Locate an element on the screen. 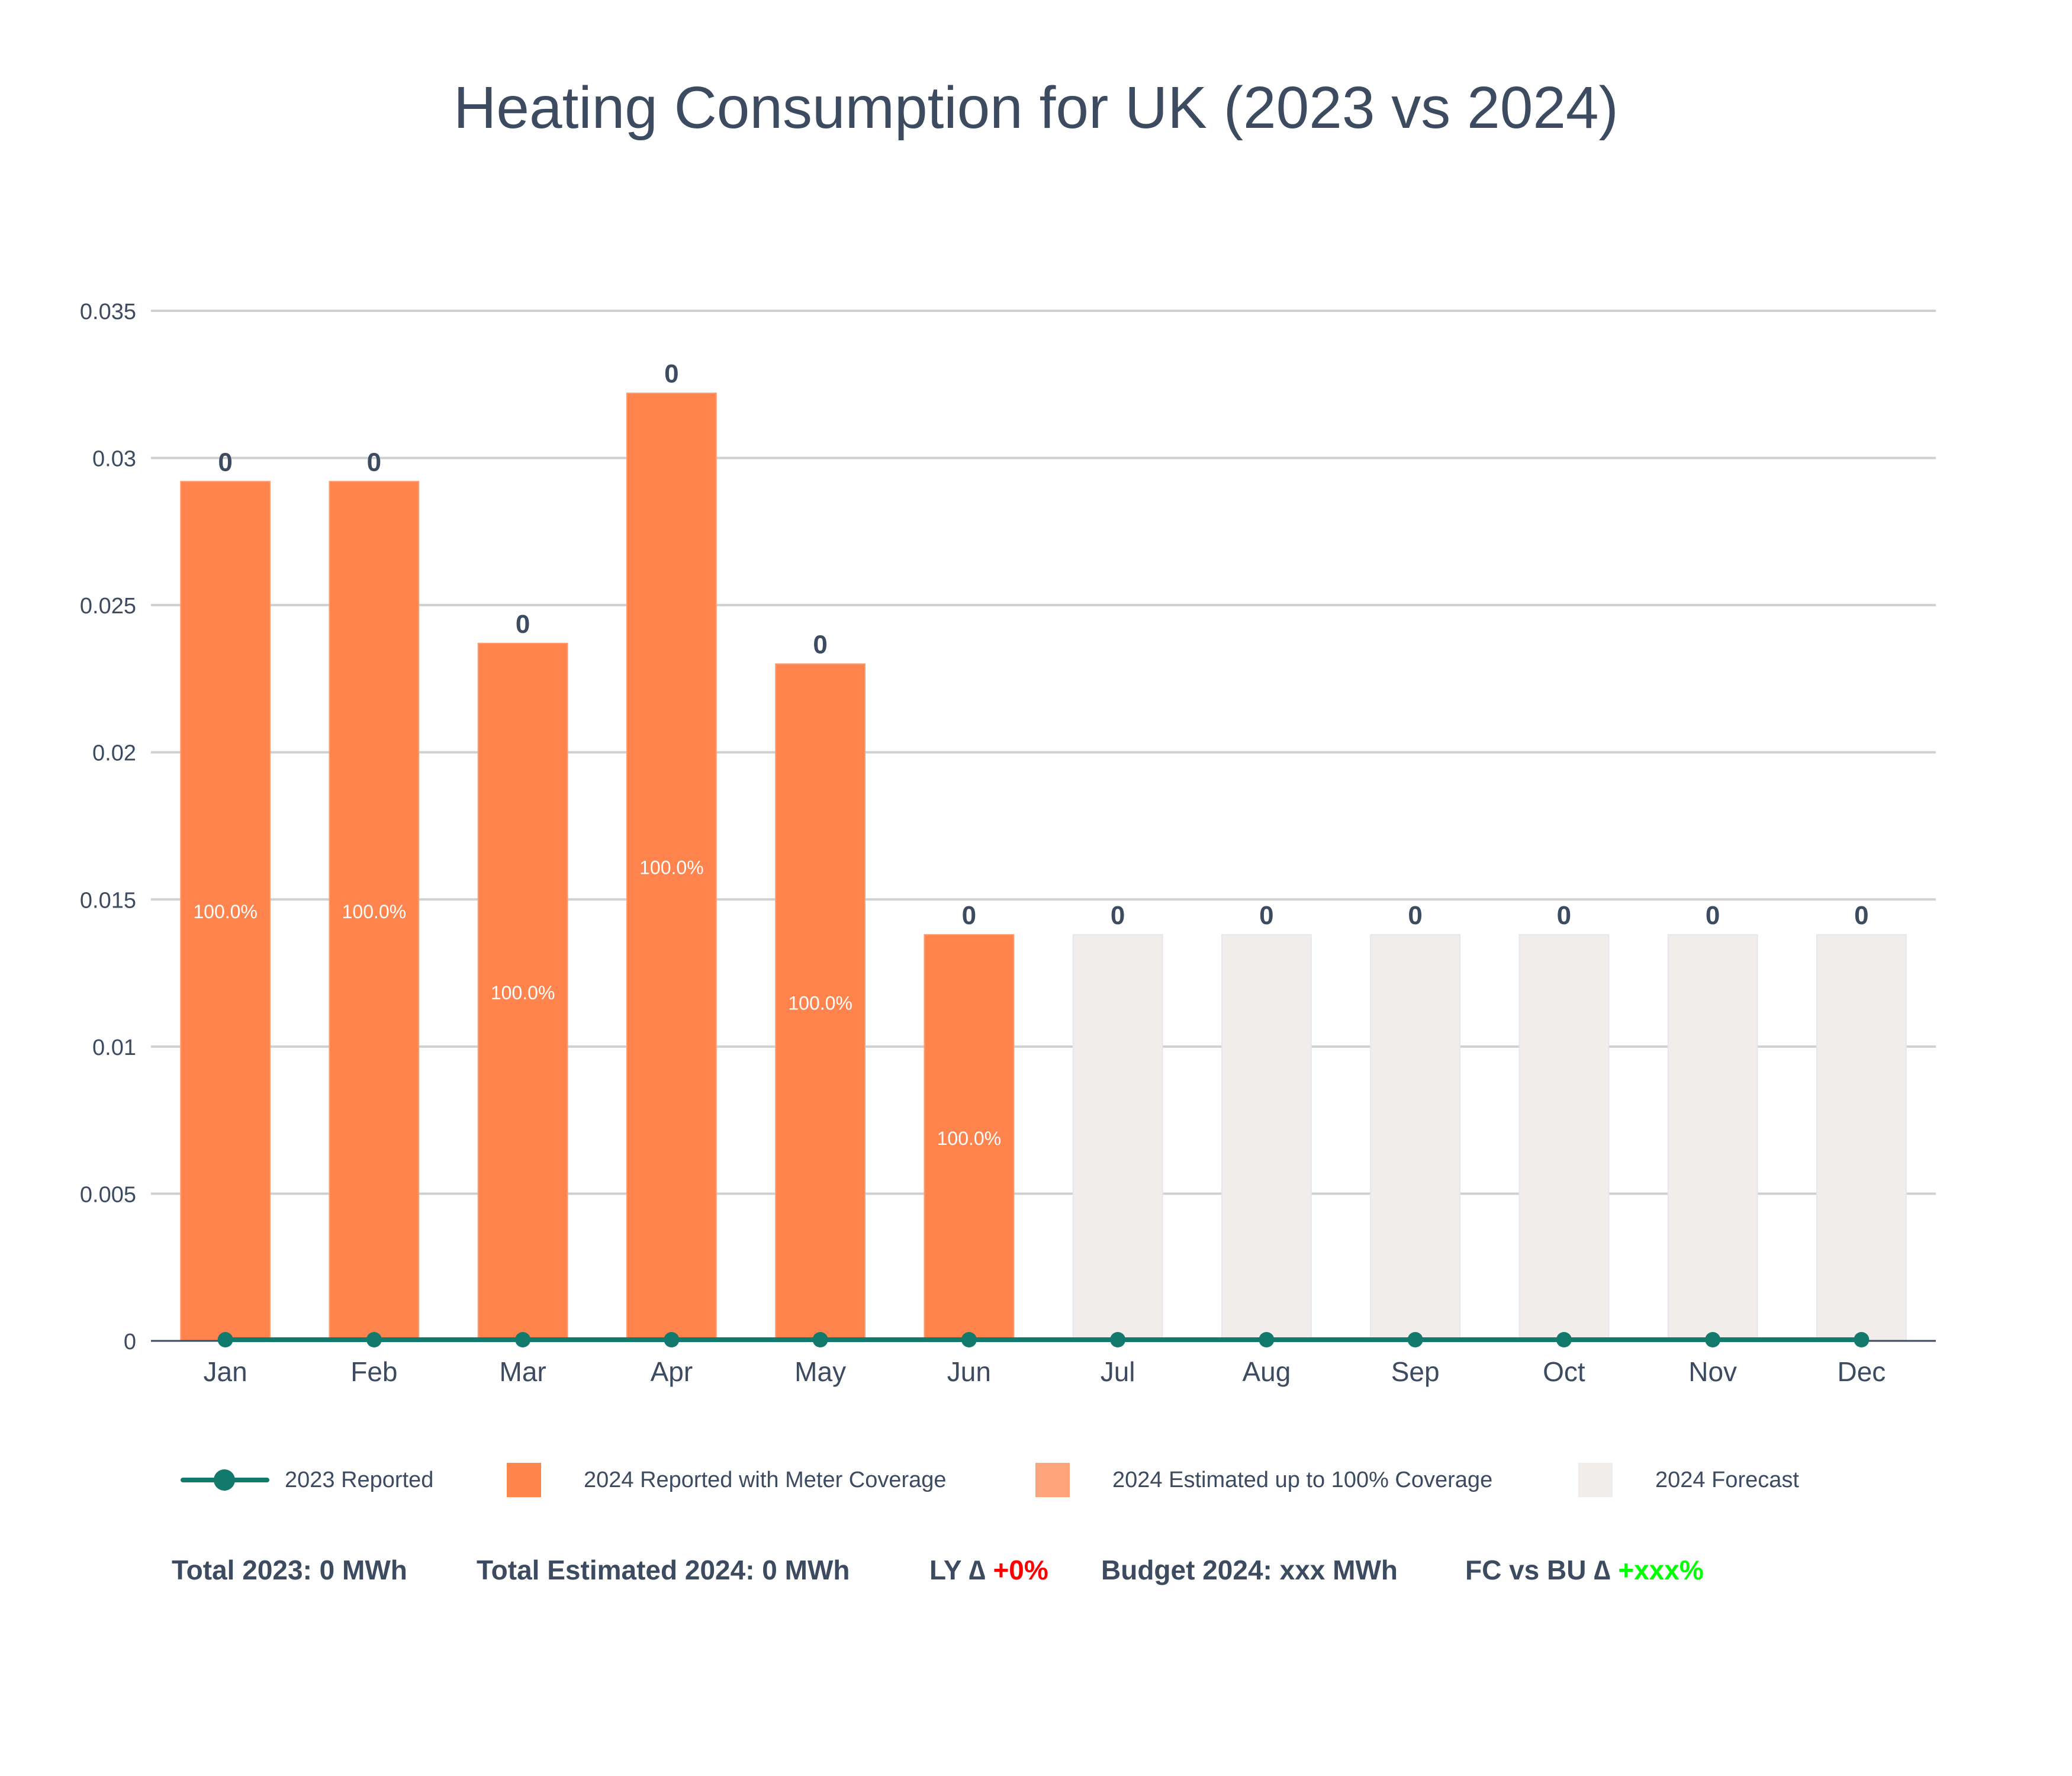  legend-line-marker-icon is located at coordinates (225, 1480).